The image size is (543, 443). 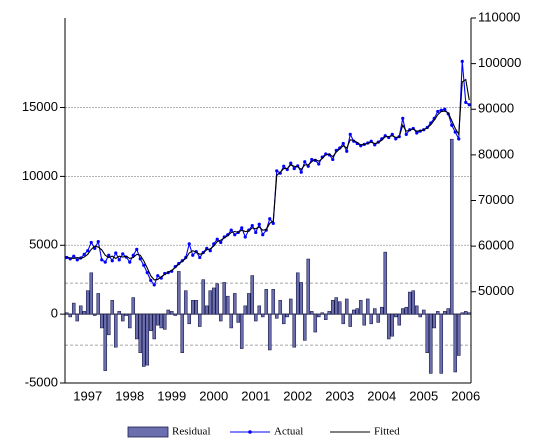 I want to click on legend-label: Fitted, so click(x=387, y=432).